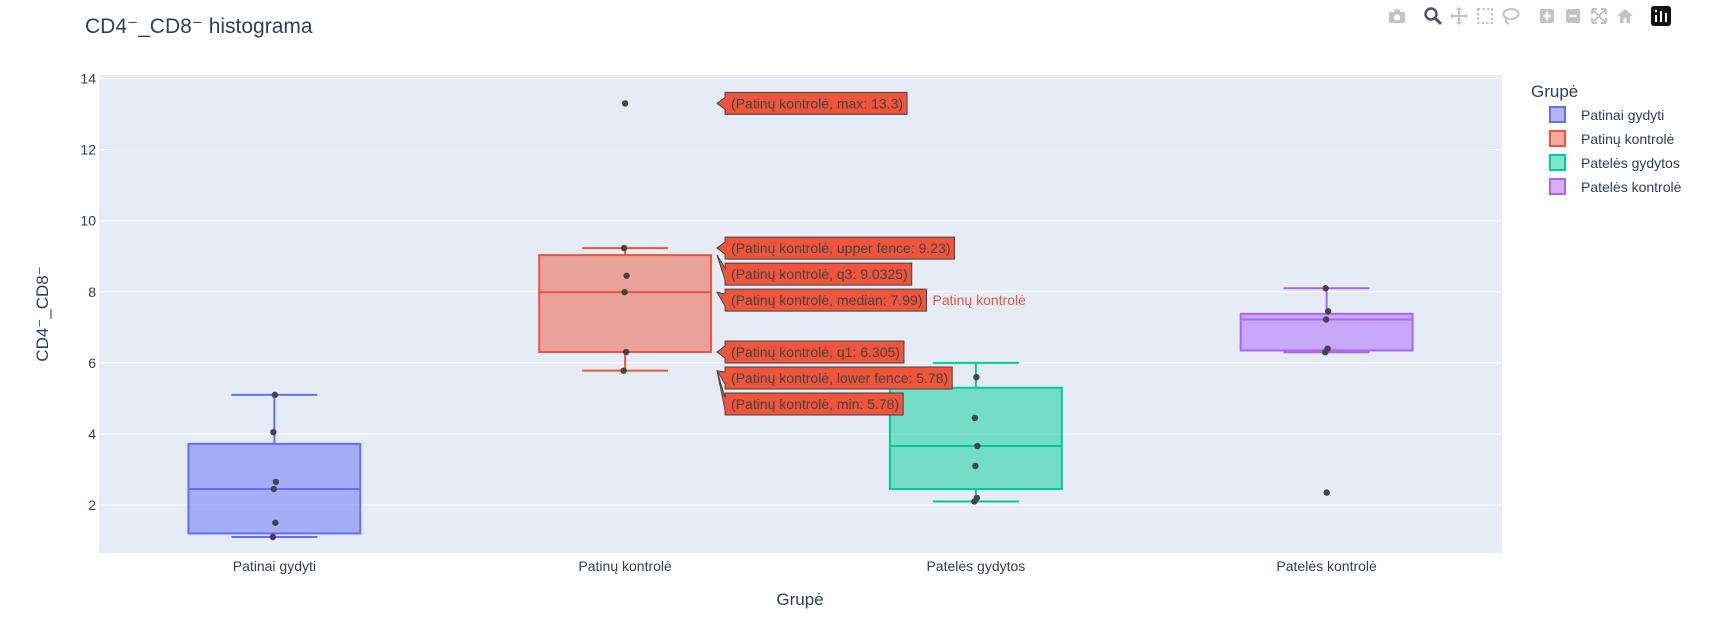  I want to click on box-select-icon, so click(1485, 16).